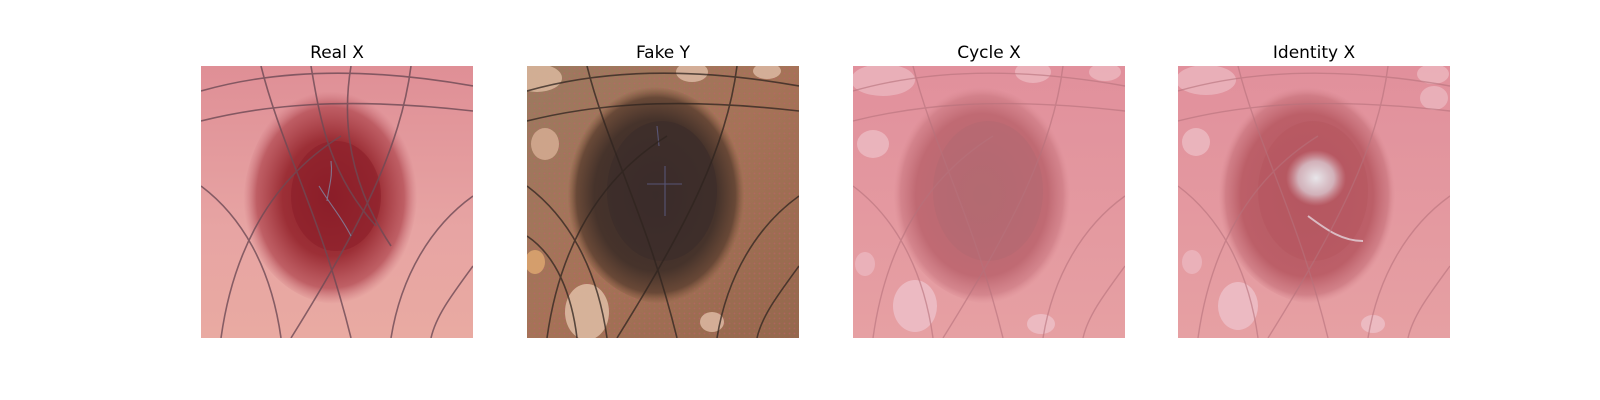 The height and width of the screenshot is (400, 1600). I want to click on panel-real-x: Real X, so click(337, 189).